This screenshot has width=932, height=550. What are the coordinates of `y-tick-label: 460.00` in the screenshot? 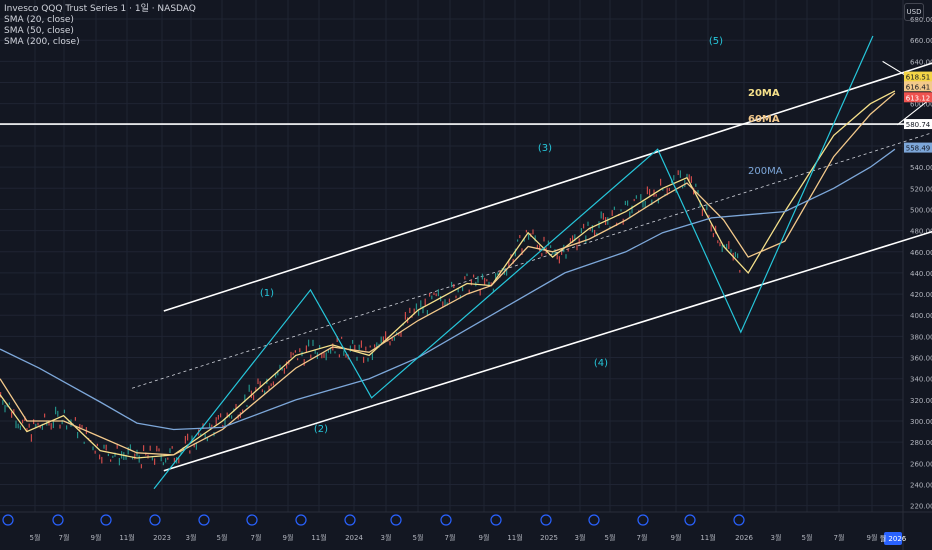 It's located at (921, 253).